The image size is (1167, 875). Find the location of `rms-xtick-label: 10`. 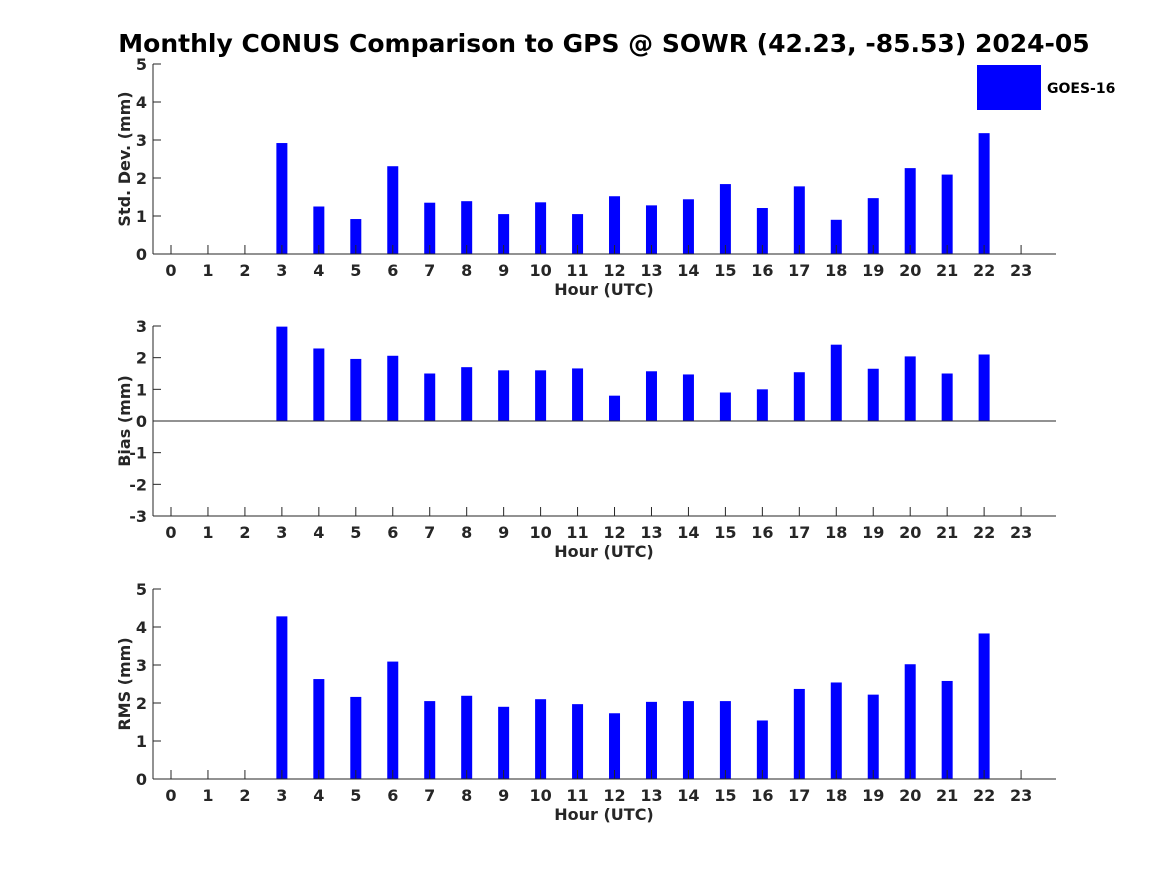

rms-xtick-label: 10 is located at coordinates (540, 795).